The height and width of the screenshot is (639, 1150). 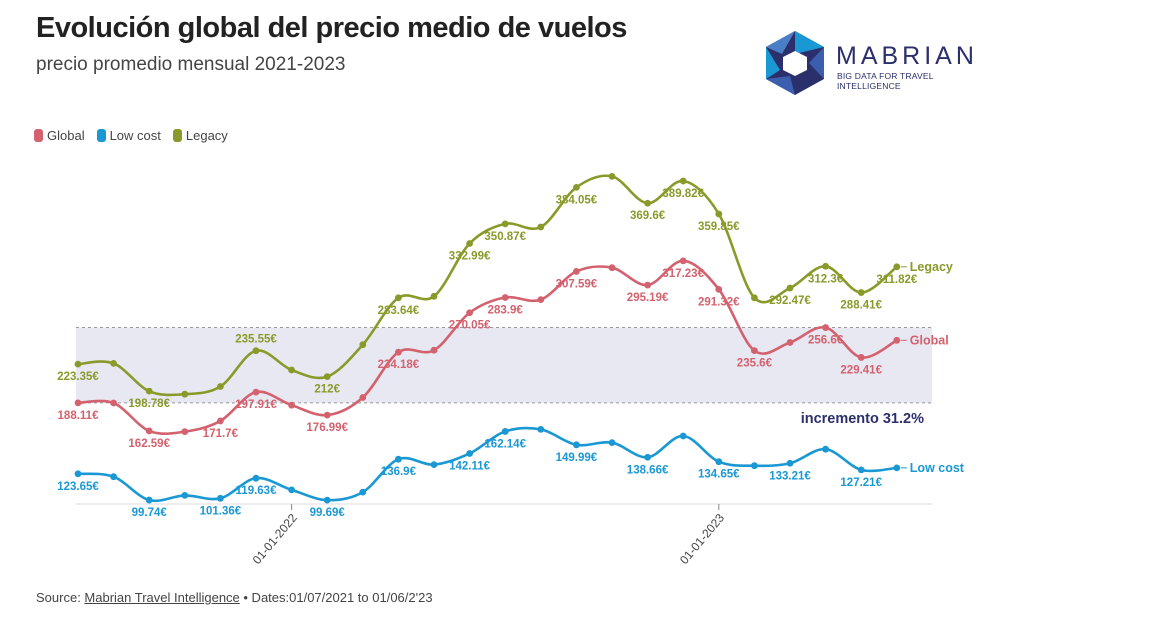 What do you see at coordinates (719, 227) in the screenshot?
I see `data-label: 359.85€` at bounding box center [719, 227].